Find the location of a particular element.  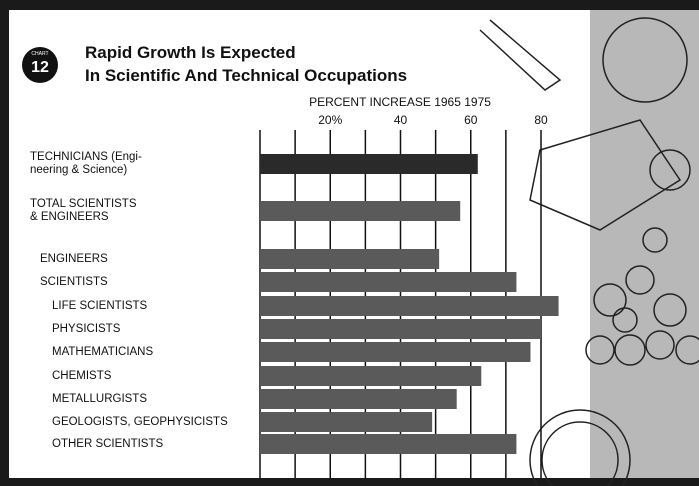

category-label: TECHNICIANS (Engi- neering & Science) is located at coordinates (86, 163).